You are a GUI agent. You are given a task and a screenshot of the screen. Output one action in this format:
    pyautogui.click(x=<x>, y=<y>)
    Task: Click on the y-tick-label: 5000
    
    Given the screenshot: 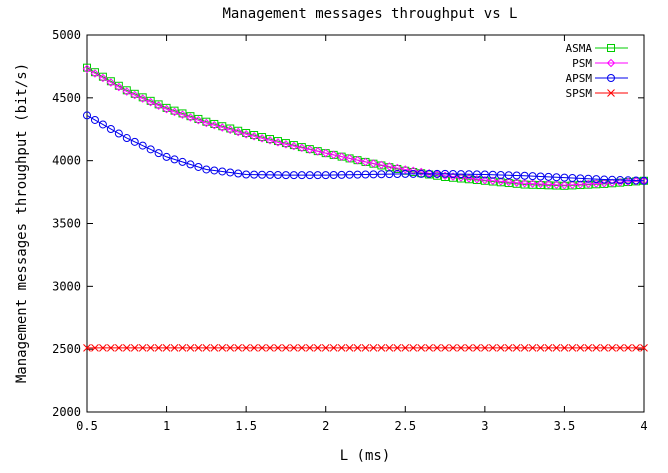 What is the action you would take?
    pyautogui.click(x=66, y=35)
    